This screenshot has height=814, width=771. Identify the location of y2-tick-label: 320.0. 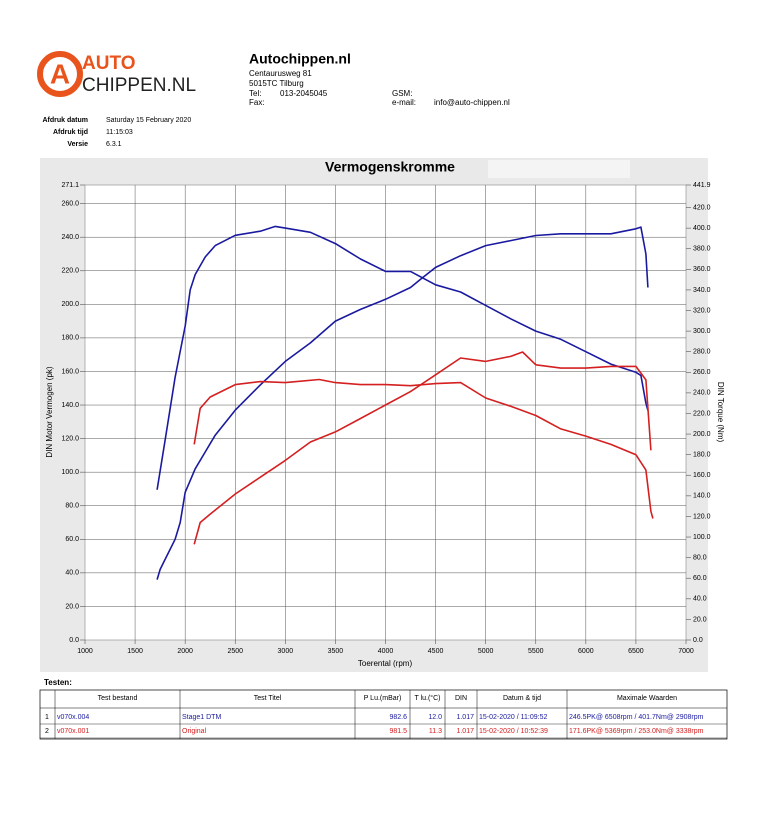
(702, 310).